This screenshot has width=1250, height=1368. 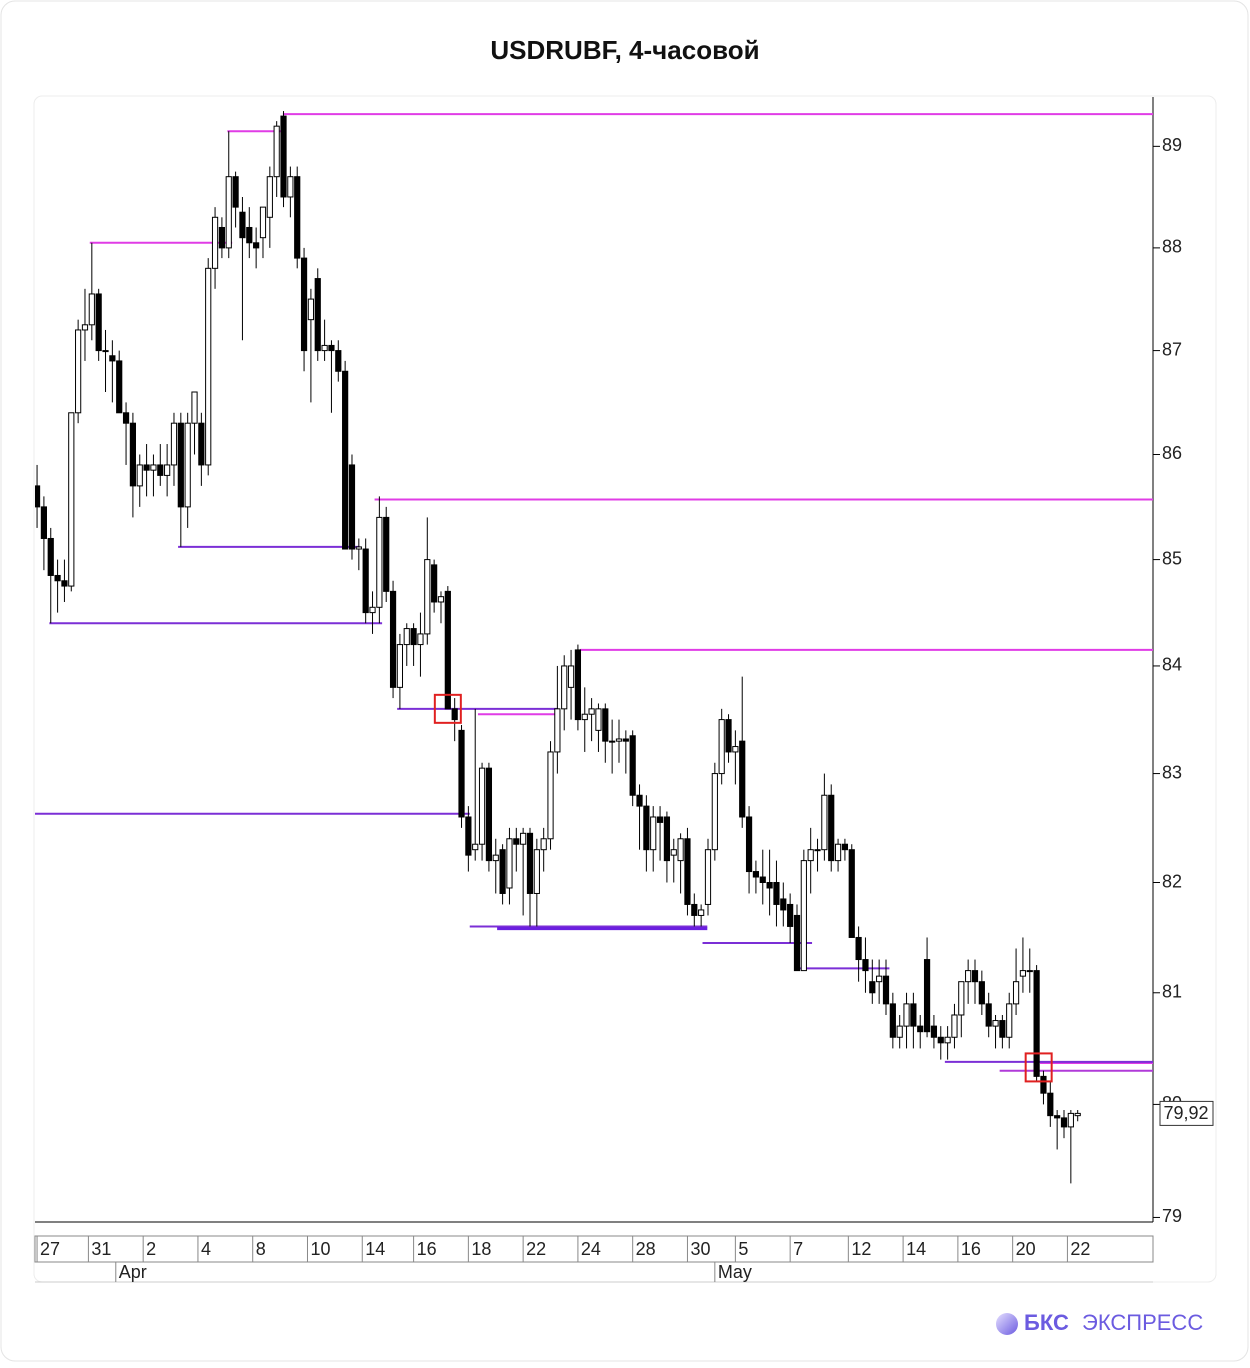 I want to click on x-tick-label: 30, so click(x=700, y=1249).